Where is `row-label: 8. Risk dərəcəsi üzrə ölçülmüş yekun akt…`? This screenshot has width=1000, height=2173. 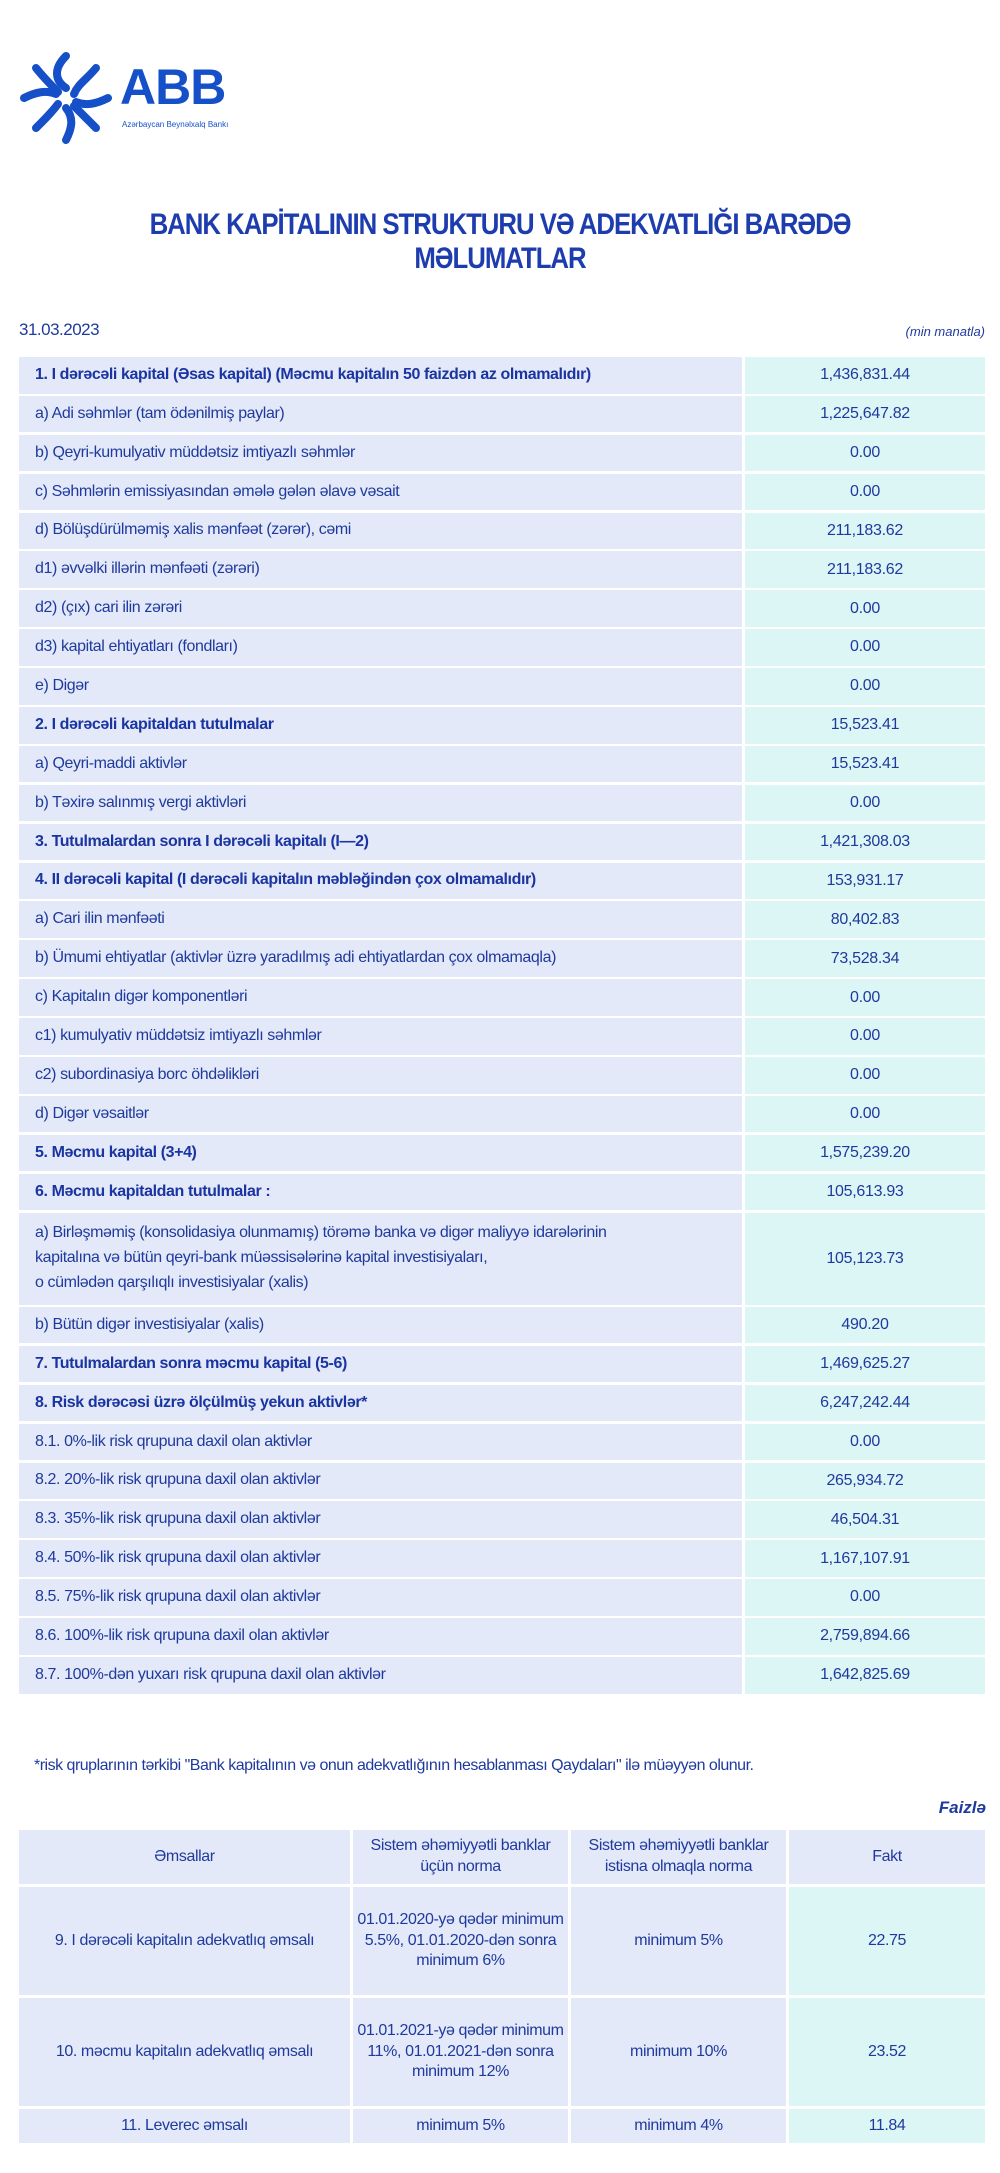
row-label: 8. Risk dərəcəsi üzrə ölçülmüş yekun akt… is located at coordinates (380, 1403).